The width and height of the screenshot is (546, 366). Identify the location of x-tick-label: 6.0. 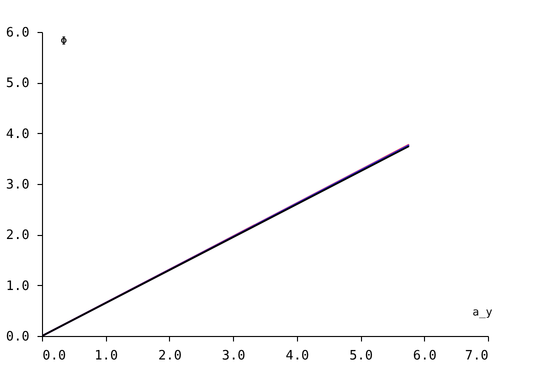
(425, 356).